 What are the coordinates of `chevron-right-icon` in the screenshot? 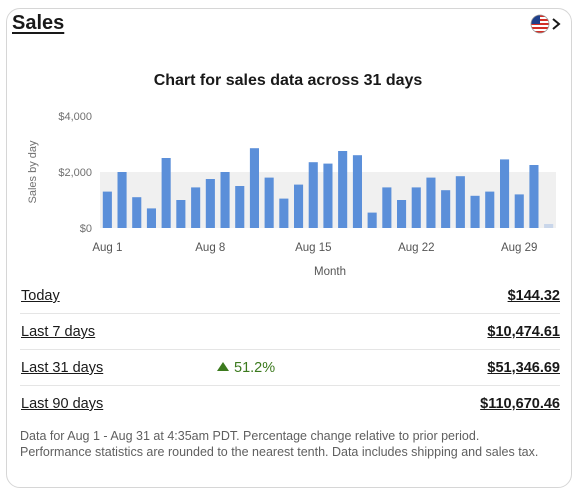 It's located at (556, 24).